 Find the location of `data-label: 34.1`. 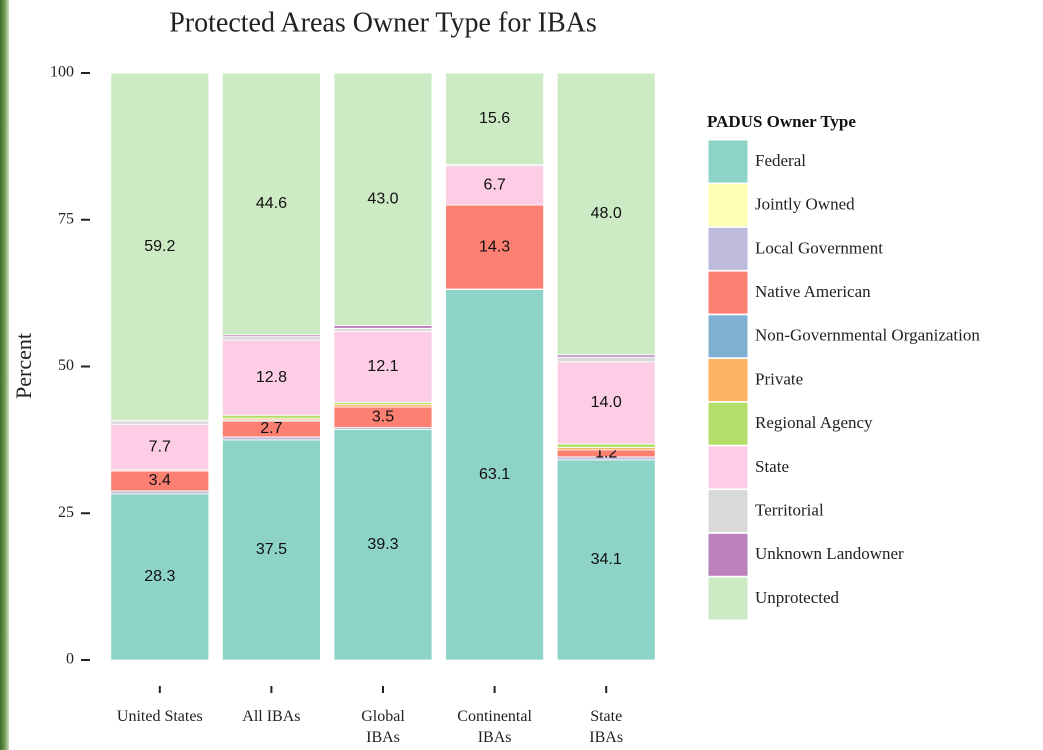

data-label: 34.1 is located at coordinates (606, 559).